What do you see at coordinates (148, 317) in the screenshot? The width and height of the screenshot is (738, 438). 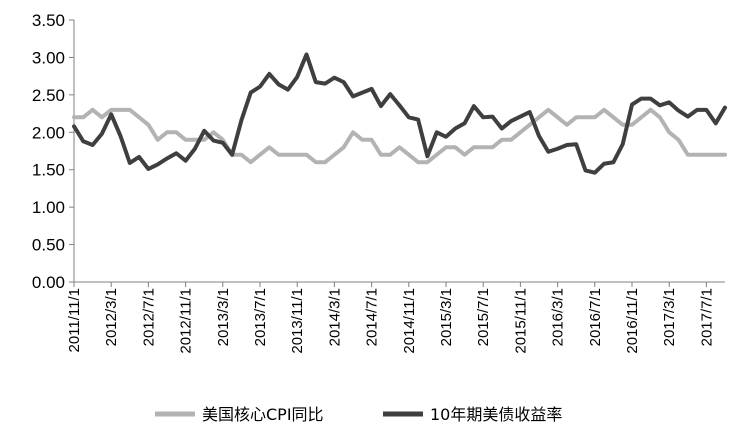 I see `x-tick-label: 2012/7/1` at bounding box center [148, 317].